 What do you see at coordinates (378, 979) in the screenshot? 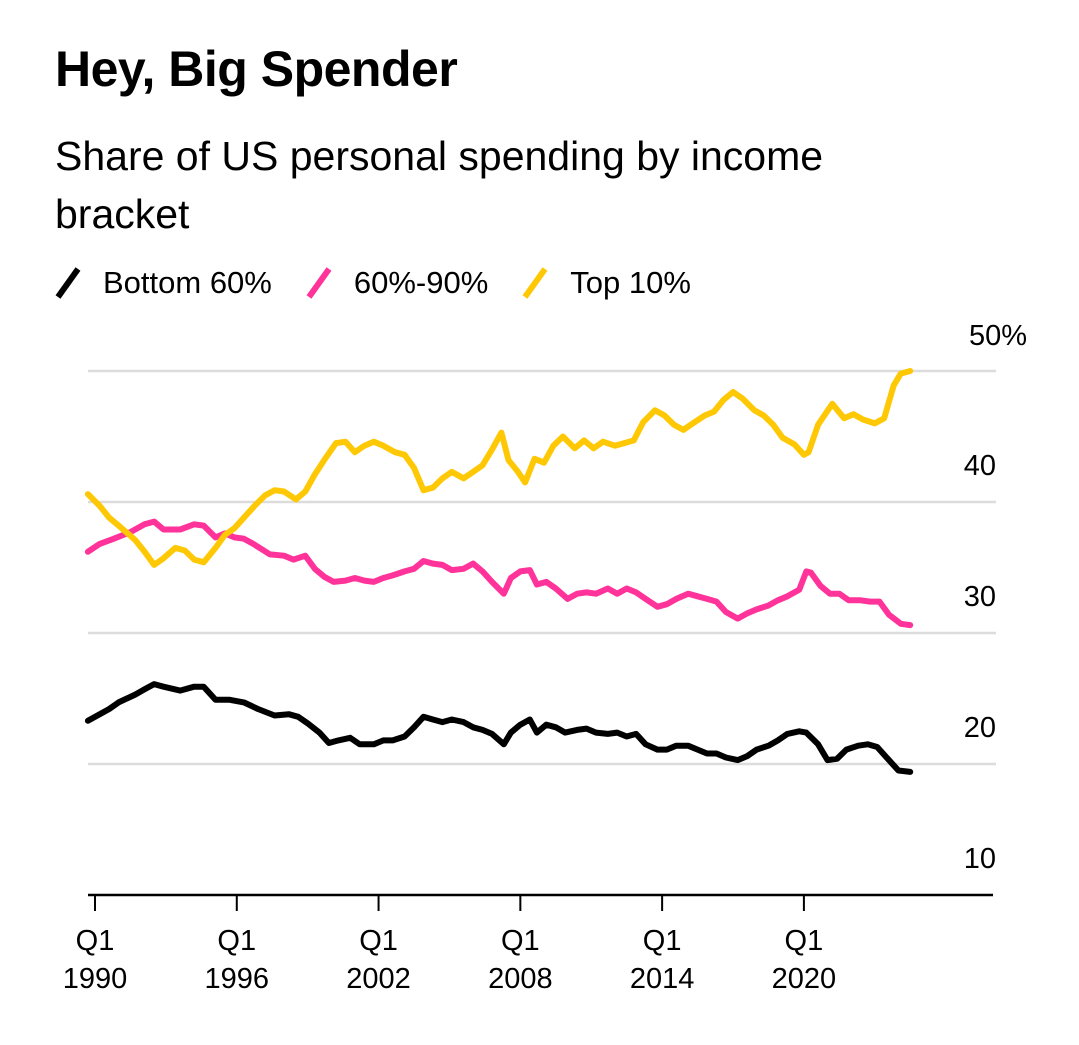
I see `x-tick-label-year: 2002` at bounding box center [378, 979].